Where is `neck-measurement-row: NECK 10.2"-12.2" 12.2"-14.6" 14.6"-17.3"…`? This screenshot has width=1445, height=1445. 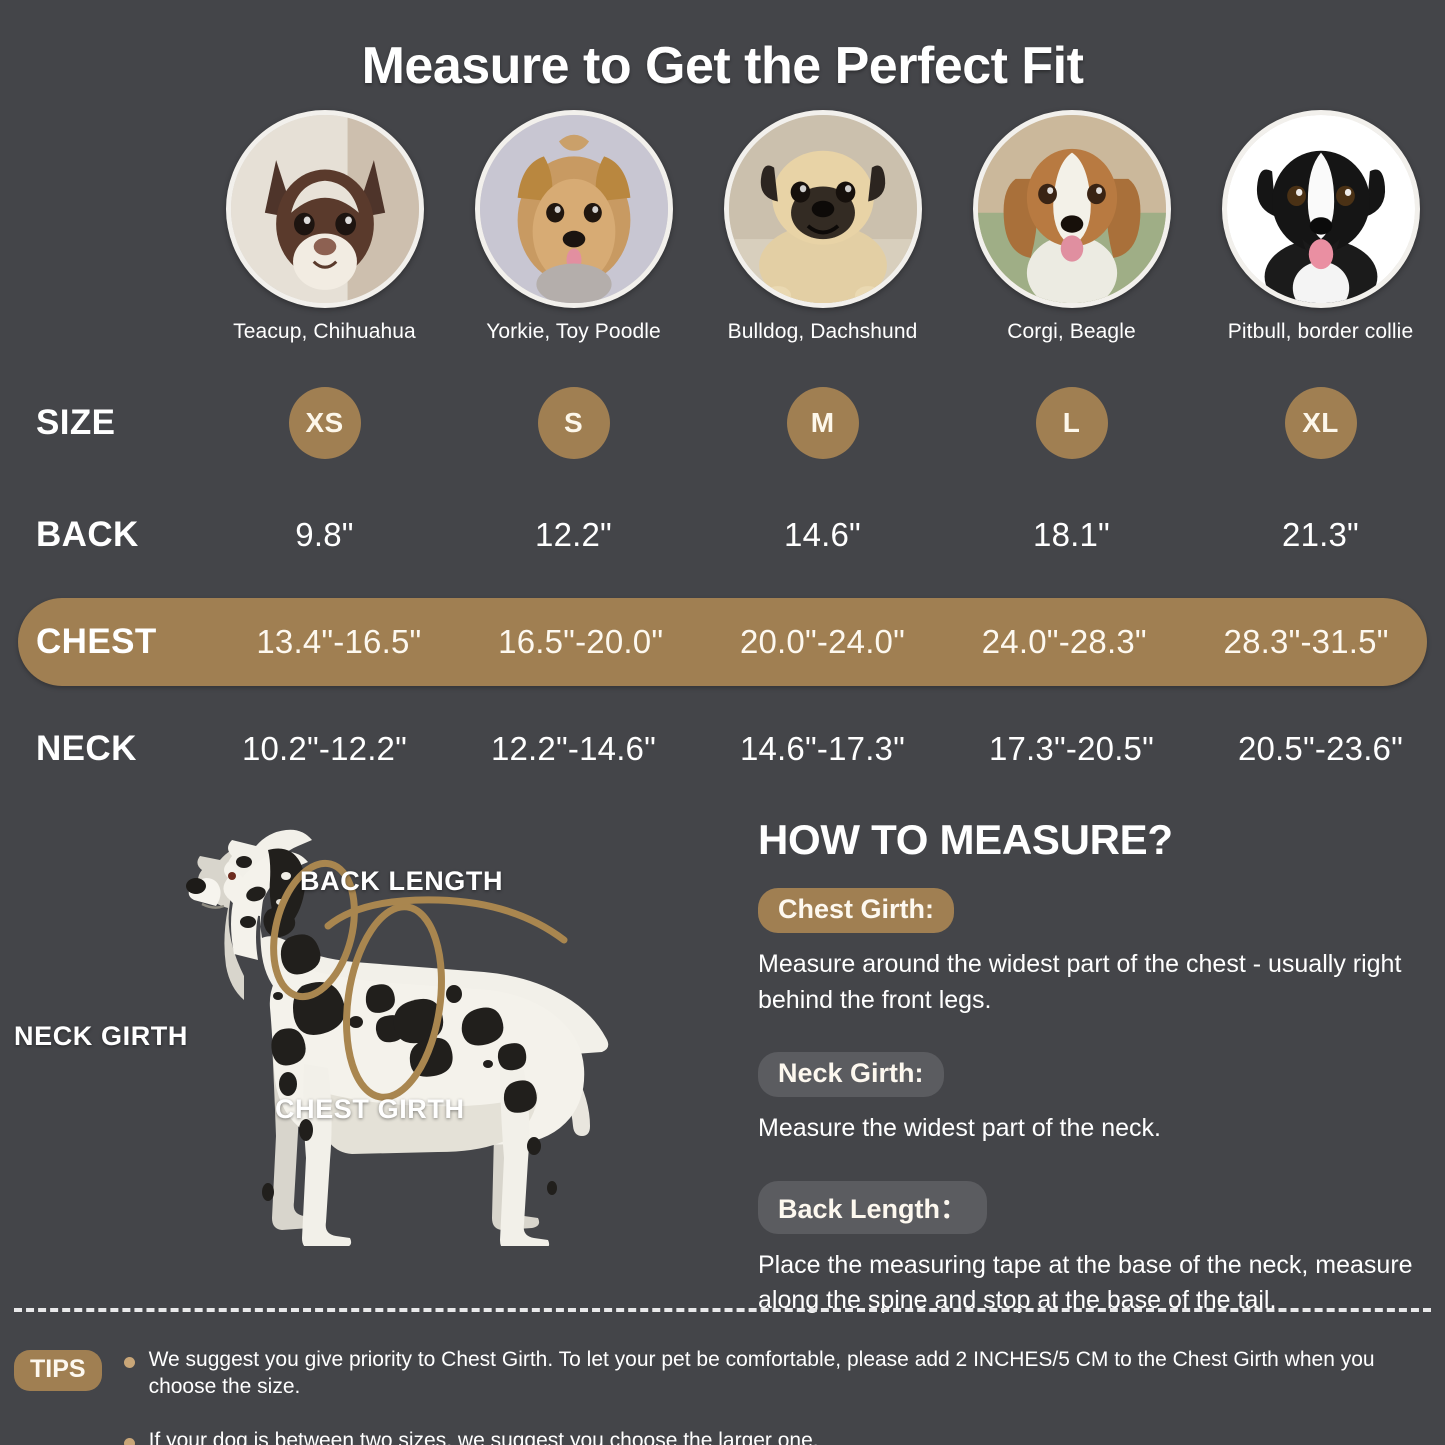
neck-measurement-row: NECK 10.2"-12.2" 12.2"-14.6" 14.6"-17.3"… is located at coordinates (722, 749).